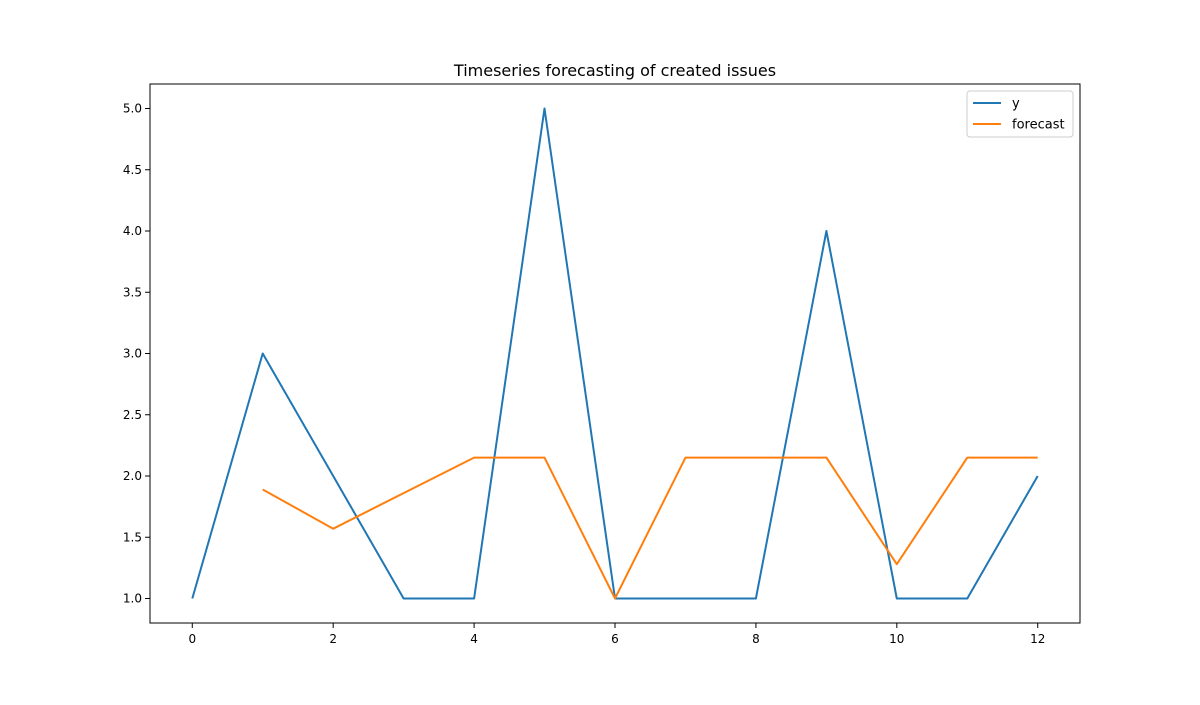 Image resolution: width=1200 pixels, height=705 pixels. What do you see at coordinates (132, 292) in the screenshot?
I see `y-tick-label: 3.5` at bounding box center [132, 292].